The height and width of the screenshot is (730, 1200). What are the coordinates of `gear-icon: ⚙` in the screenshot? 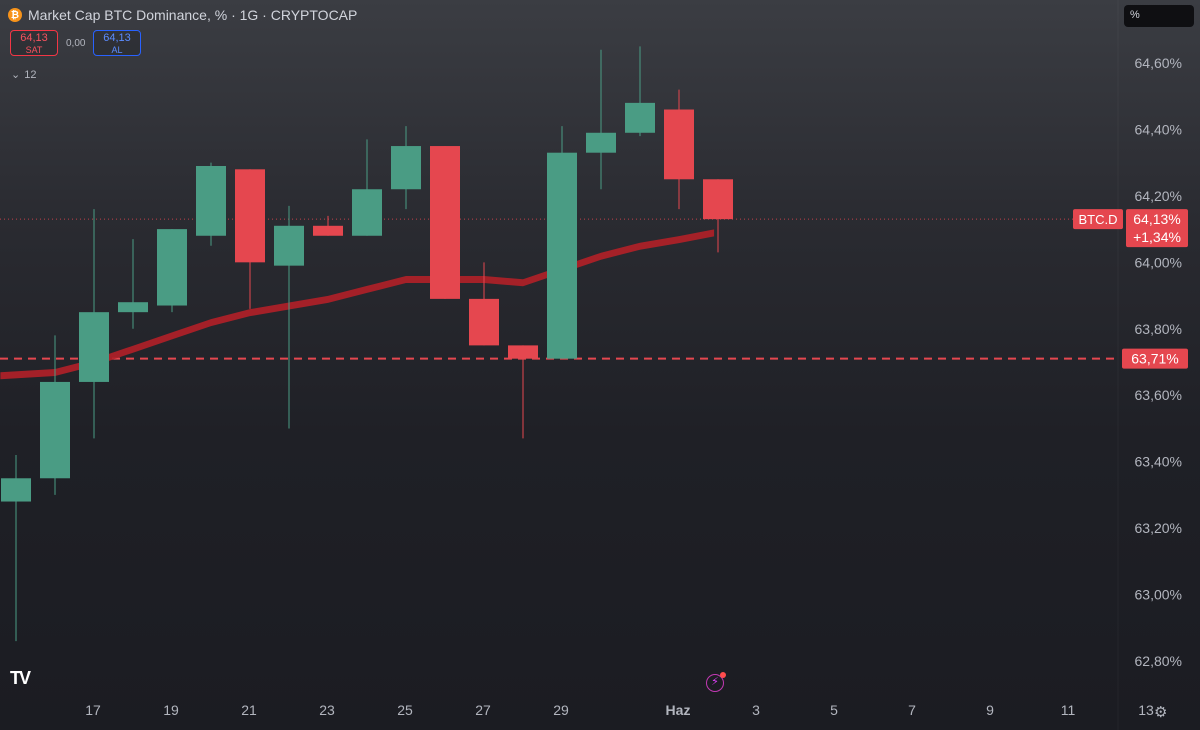 It's located at (1161, 712).